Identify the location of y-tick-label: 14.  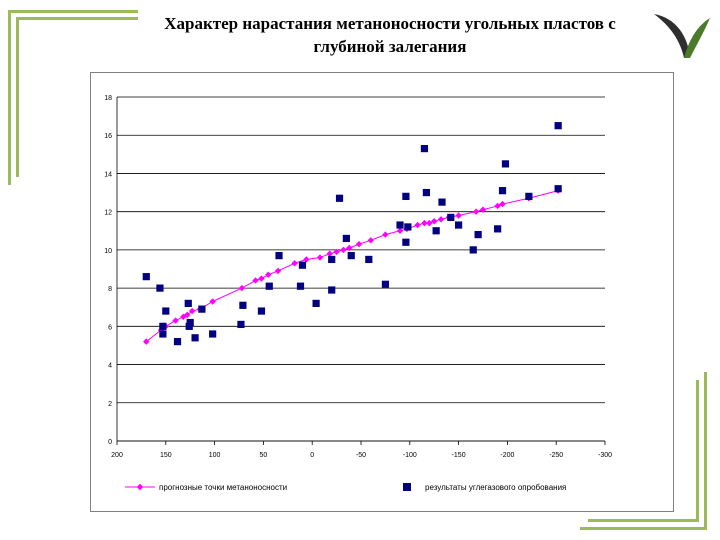
(108, 174).